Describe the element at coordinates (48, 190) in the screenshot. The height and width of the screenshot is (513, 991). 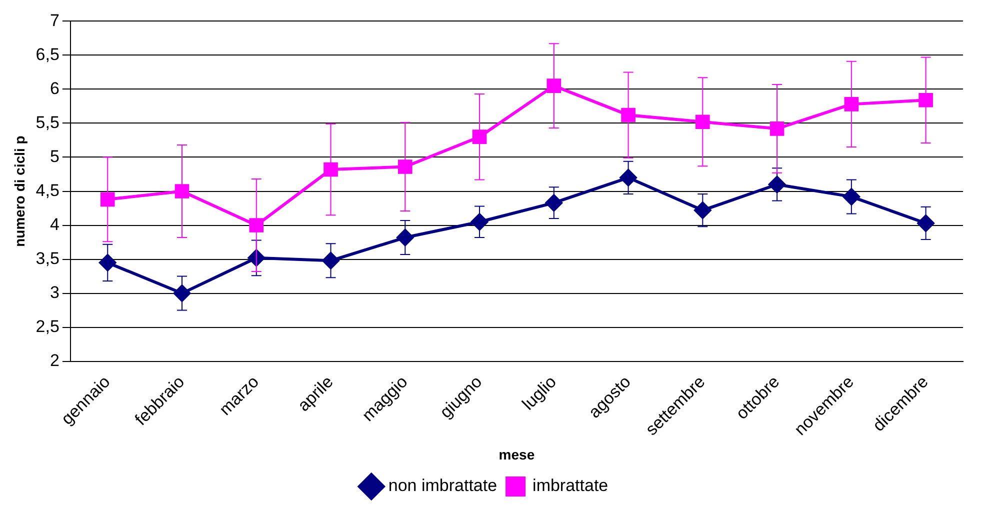
I see `y-tick-label: 4,5` at that location.